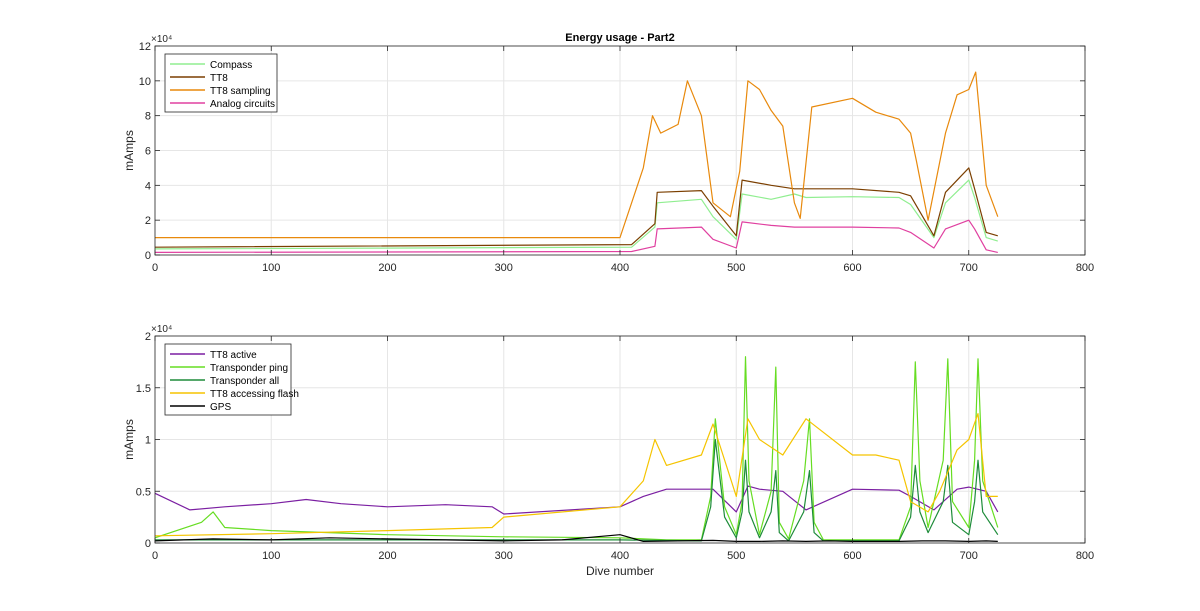  Describe the element at coordinates (143, 492) in the screenshot. I see `y-tick-label: 0.5` at that location.